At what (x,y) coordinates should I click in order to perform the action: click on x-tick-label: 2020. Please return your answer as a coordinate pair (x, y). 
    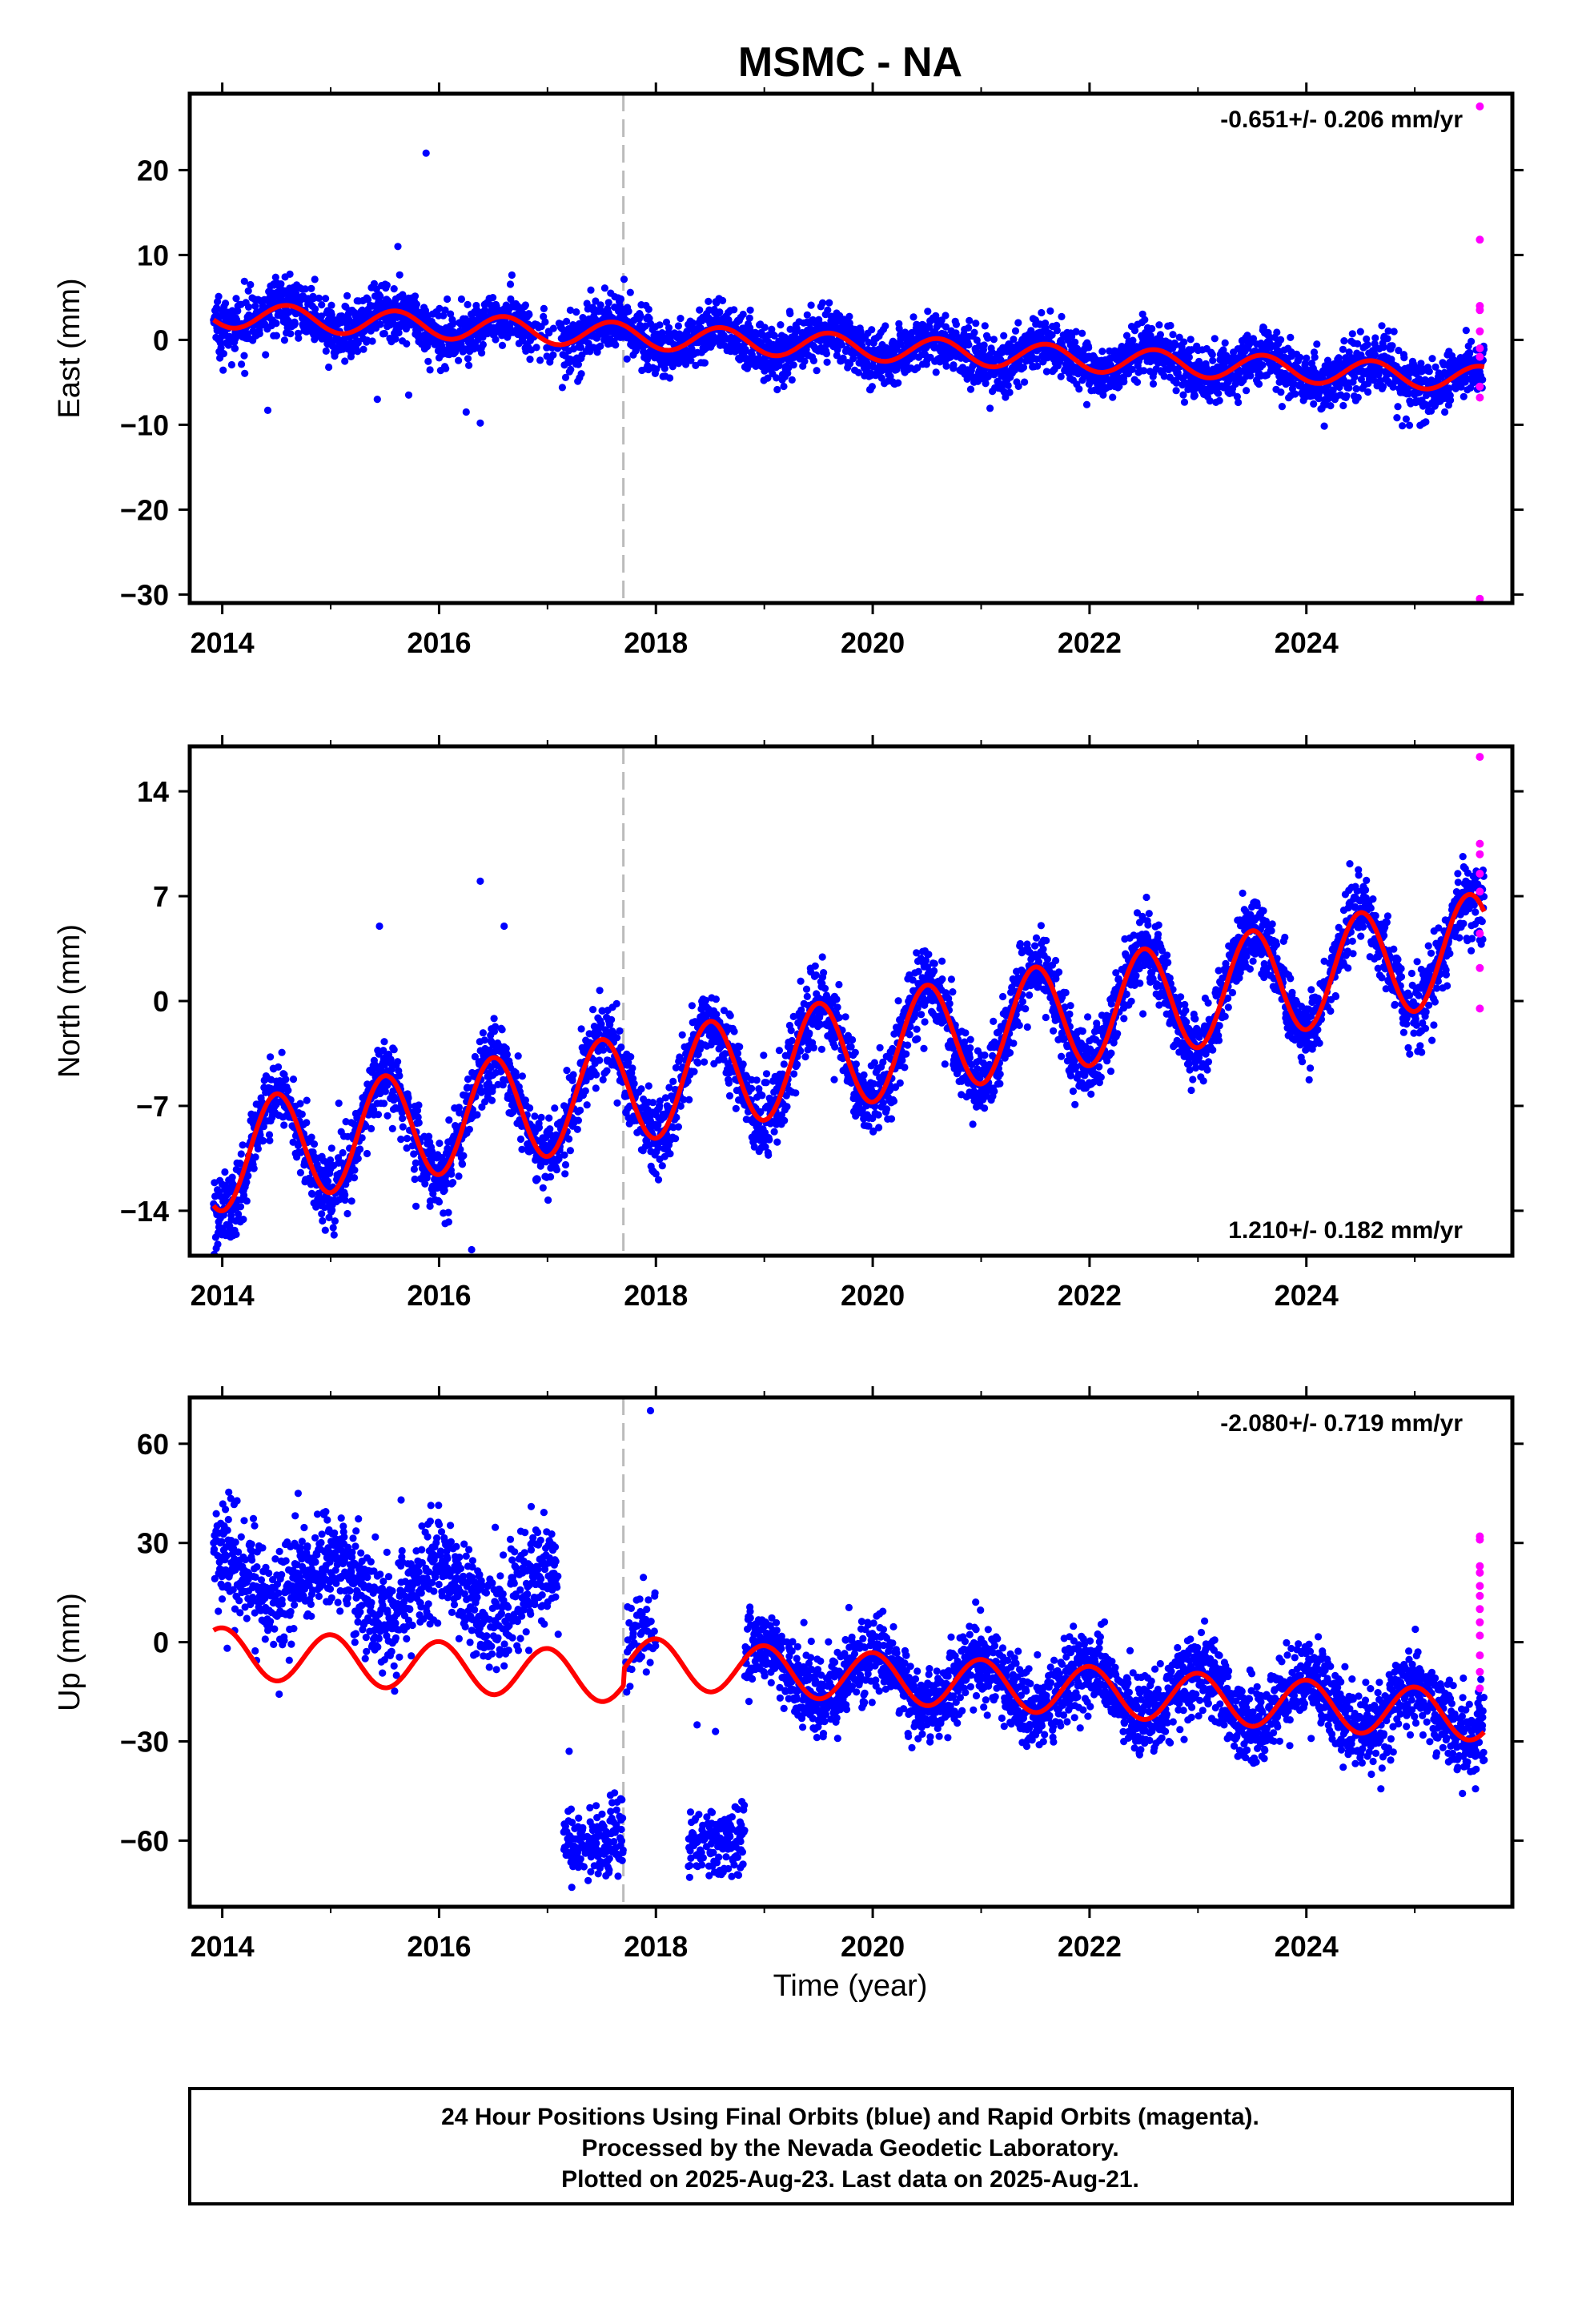
    Looking at the image, I should click on (873, 642).